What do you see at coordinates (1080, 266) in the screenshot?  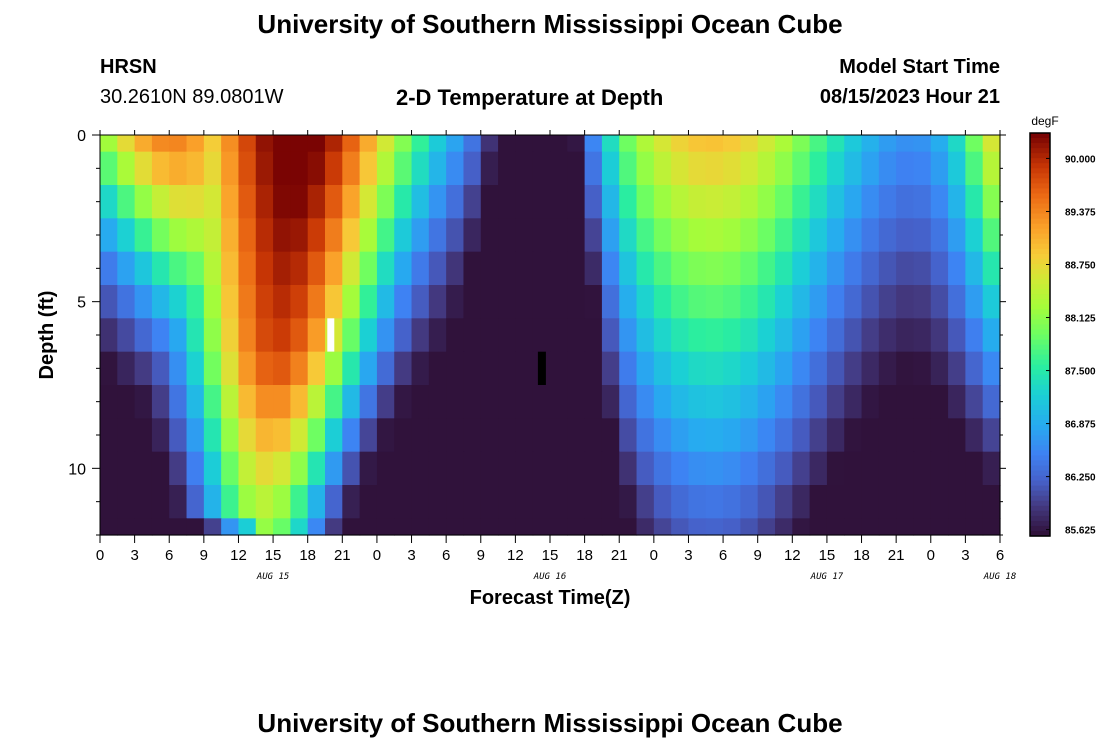 I see `colorbar-tick-label: 88.750` at bounding box center [1080, 266].